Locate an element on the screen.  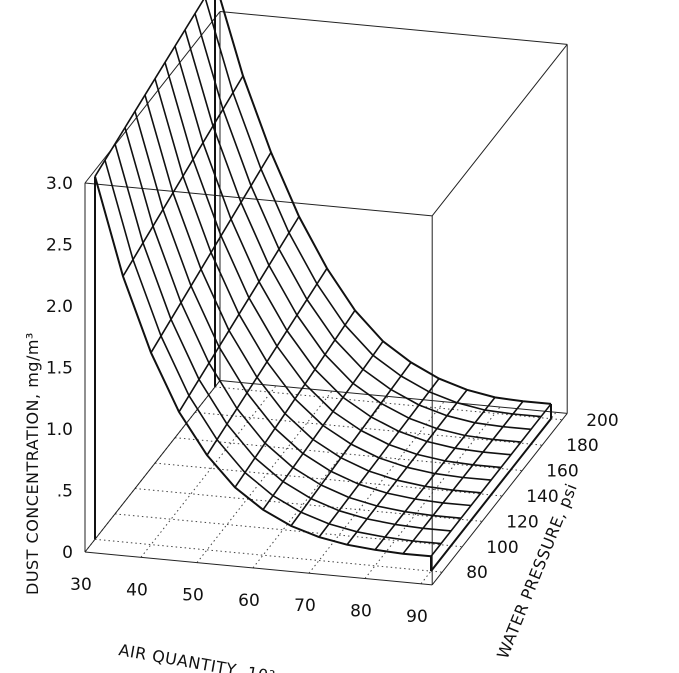
surface-edge-right-floor is located at coordinates (491, 495).